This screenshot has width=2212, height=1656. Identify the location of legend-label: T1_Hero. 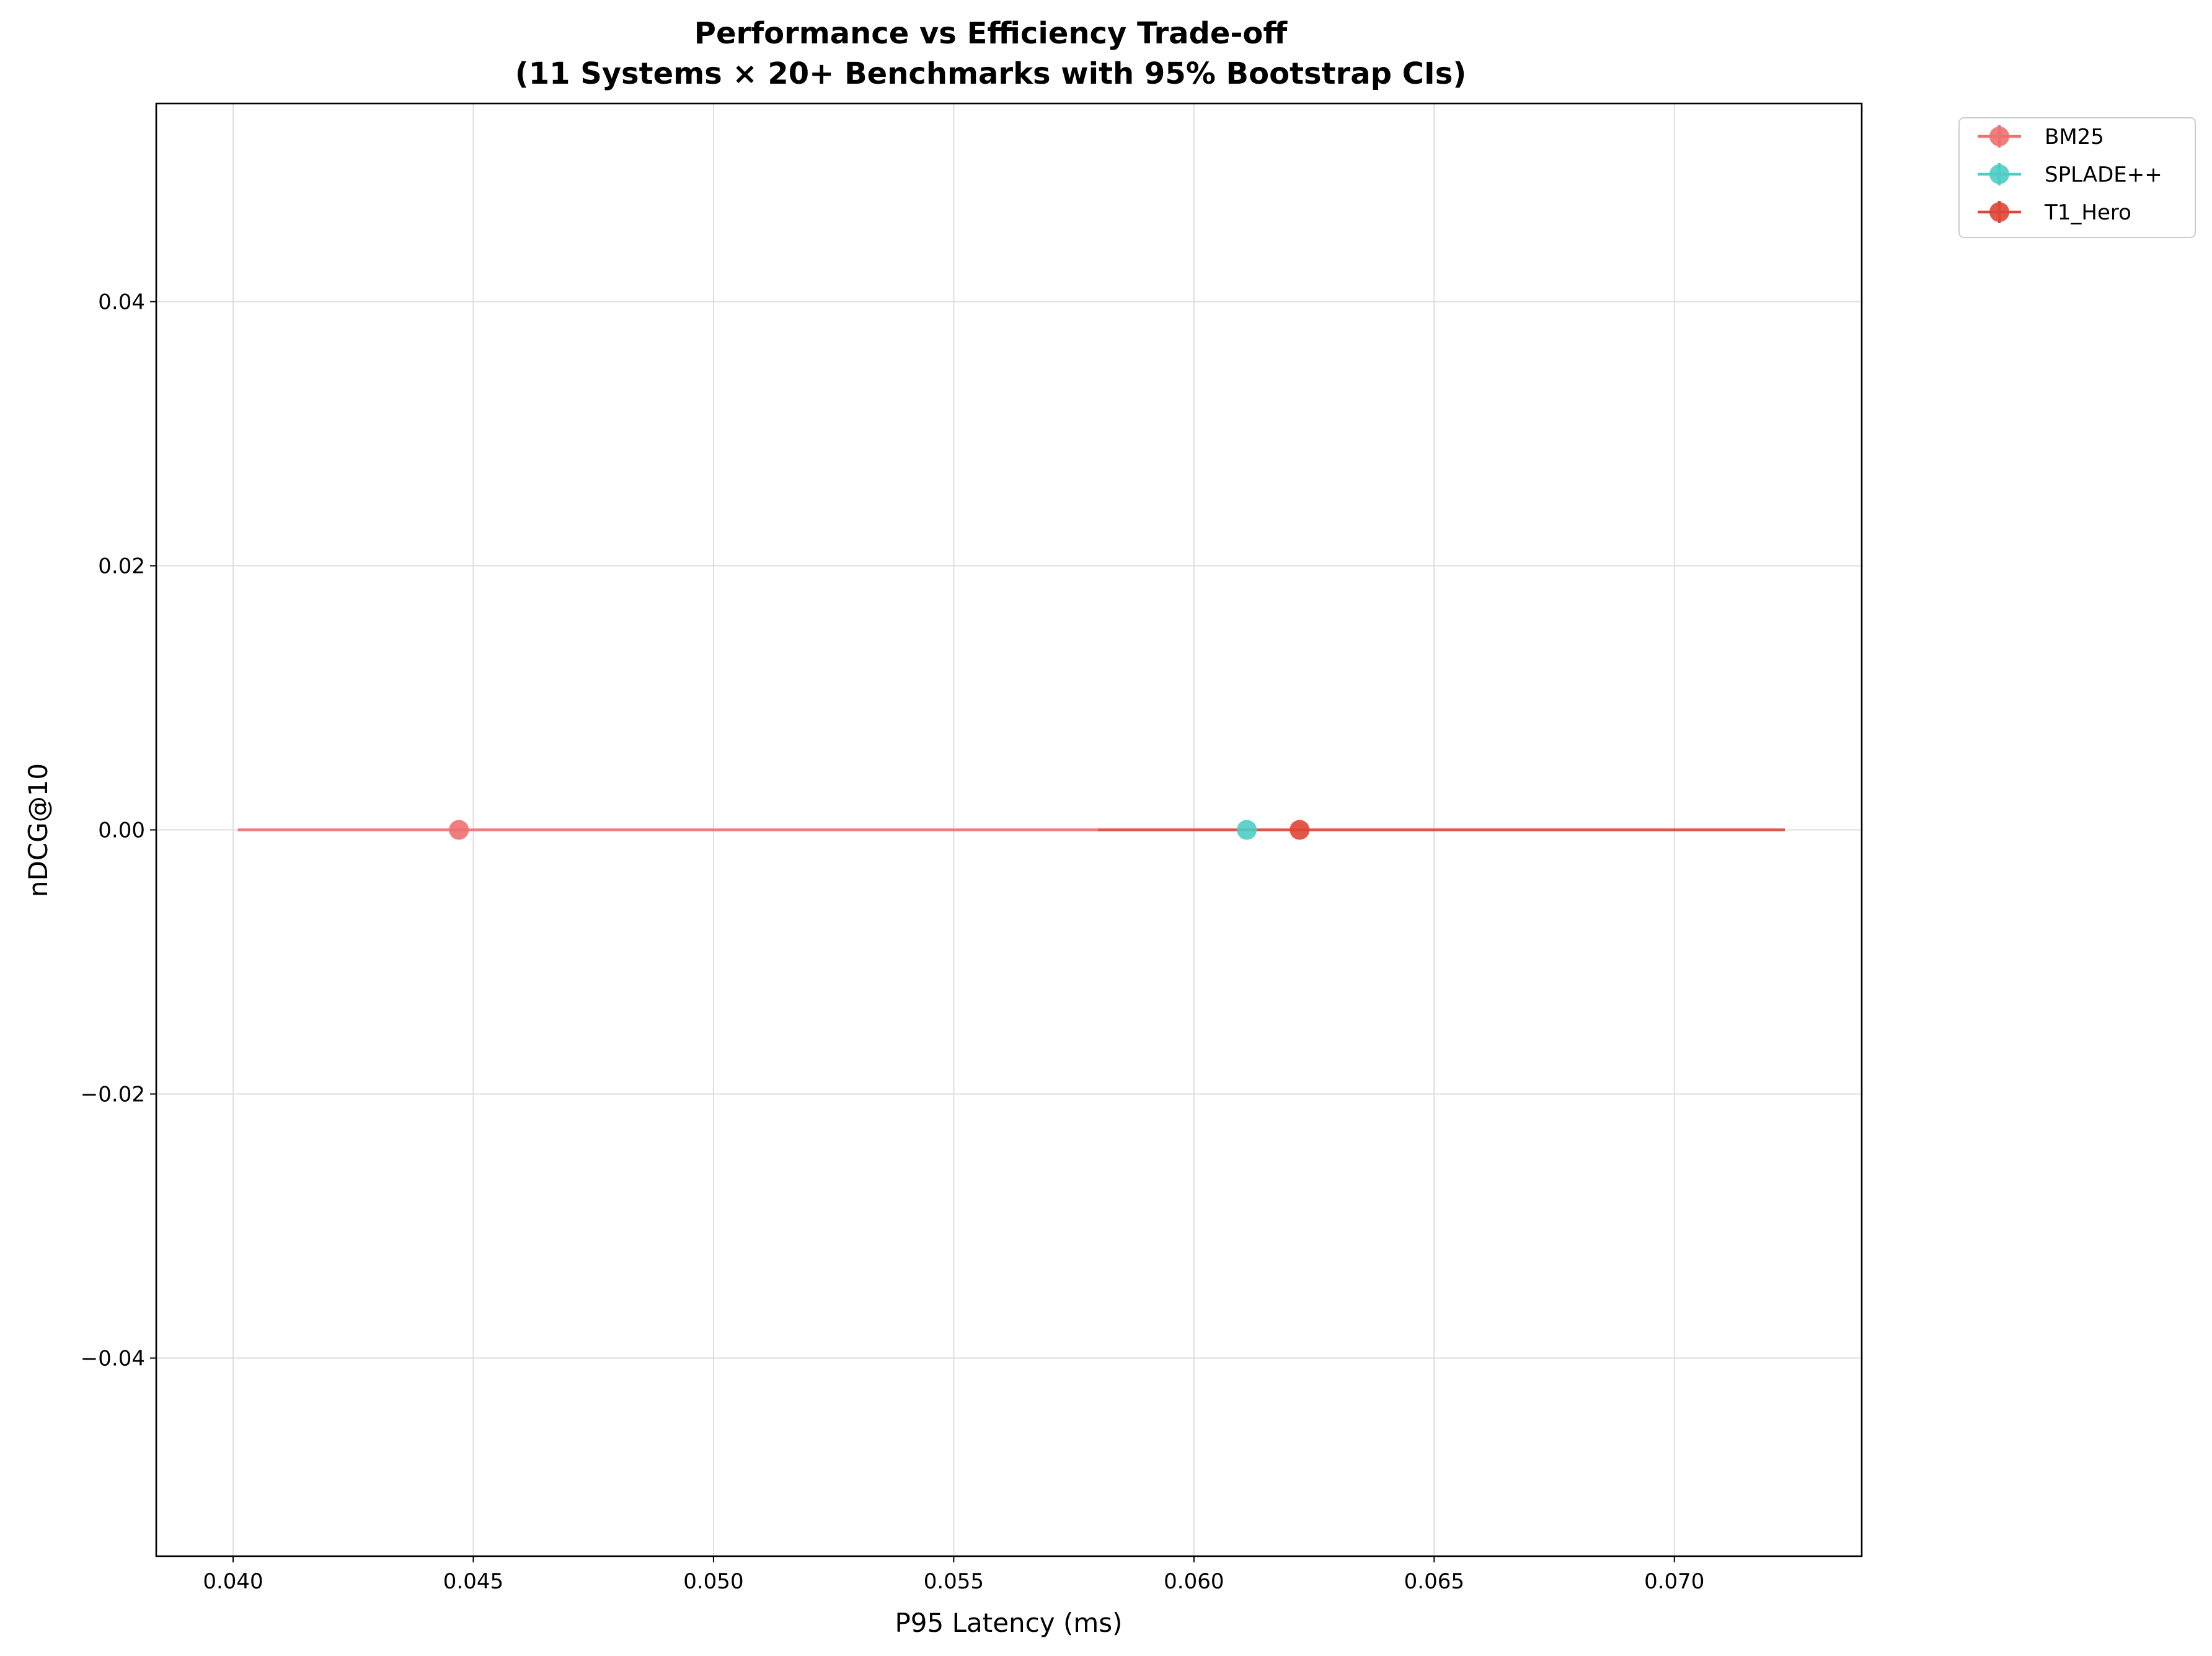
(2087, 212).